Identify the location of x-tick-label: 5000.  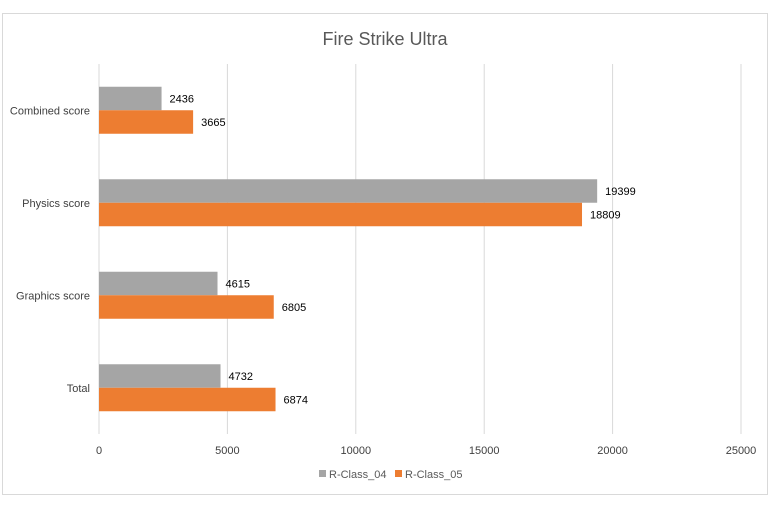
(227, 451).